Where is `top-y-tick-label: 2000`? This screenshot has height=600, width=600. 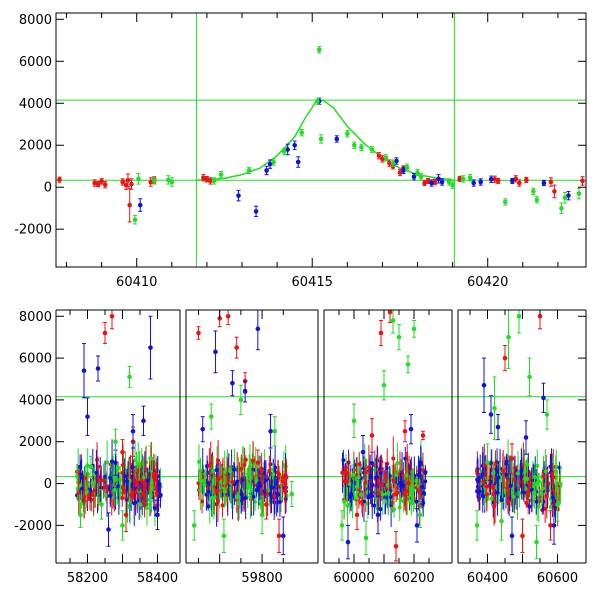 top-y-tick-label: 2000 is located at coordinates (35, 146).